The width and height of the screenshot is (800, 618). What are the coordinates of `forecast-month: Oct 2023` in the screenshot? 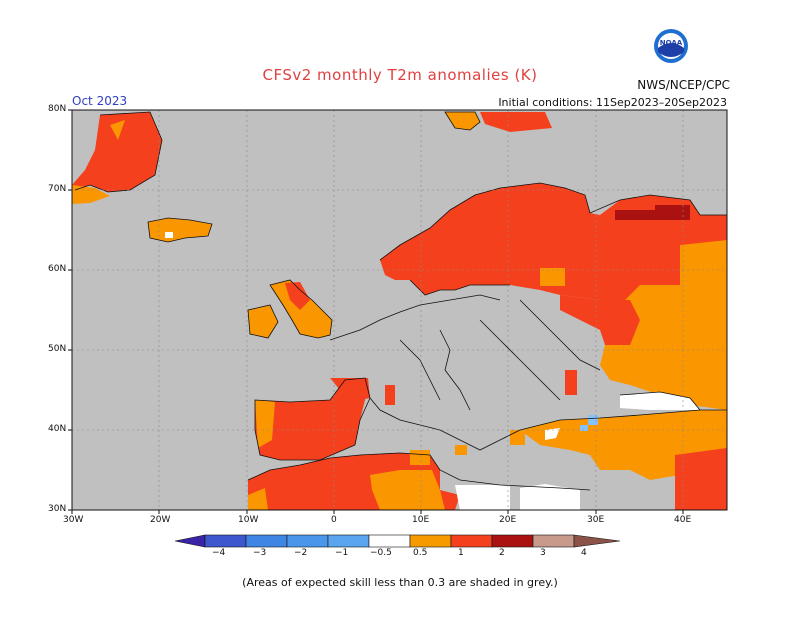 It's located at (100, 101).